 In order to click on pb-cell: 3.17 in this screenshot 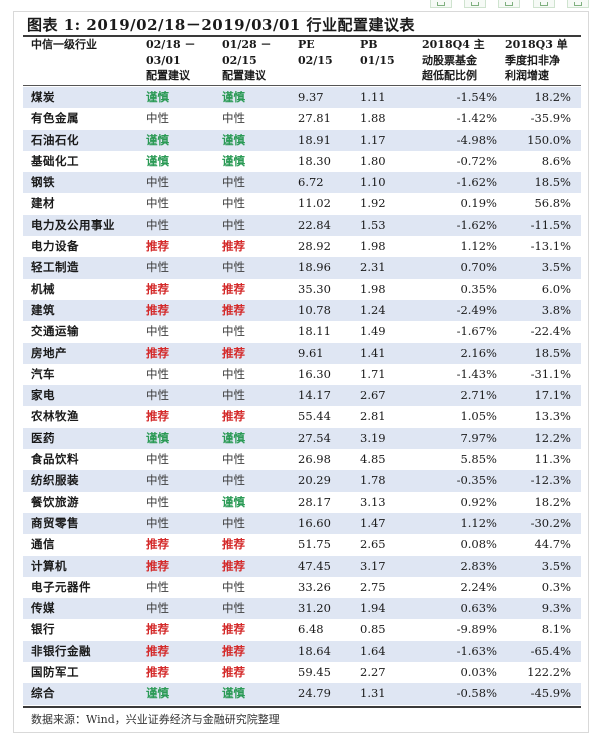, I will do `click(373, 565)`.